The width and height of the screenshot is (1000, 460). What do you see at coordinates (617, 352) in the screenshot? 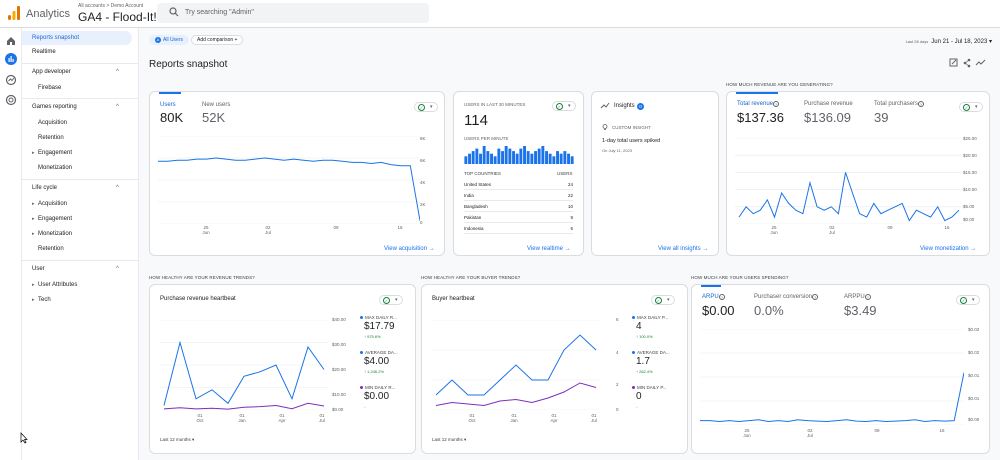
I see `y-tick: 4` at bounding box center [617, 352].